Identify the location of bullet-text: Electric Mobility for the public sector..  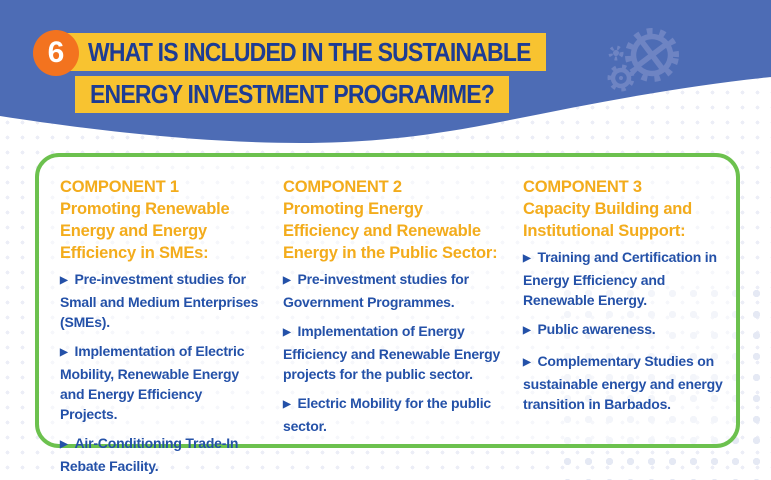
(387, 414).